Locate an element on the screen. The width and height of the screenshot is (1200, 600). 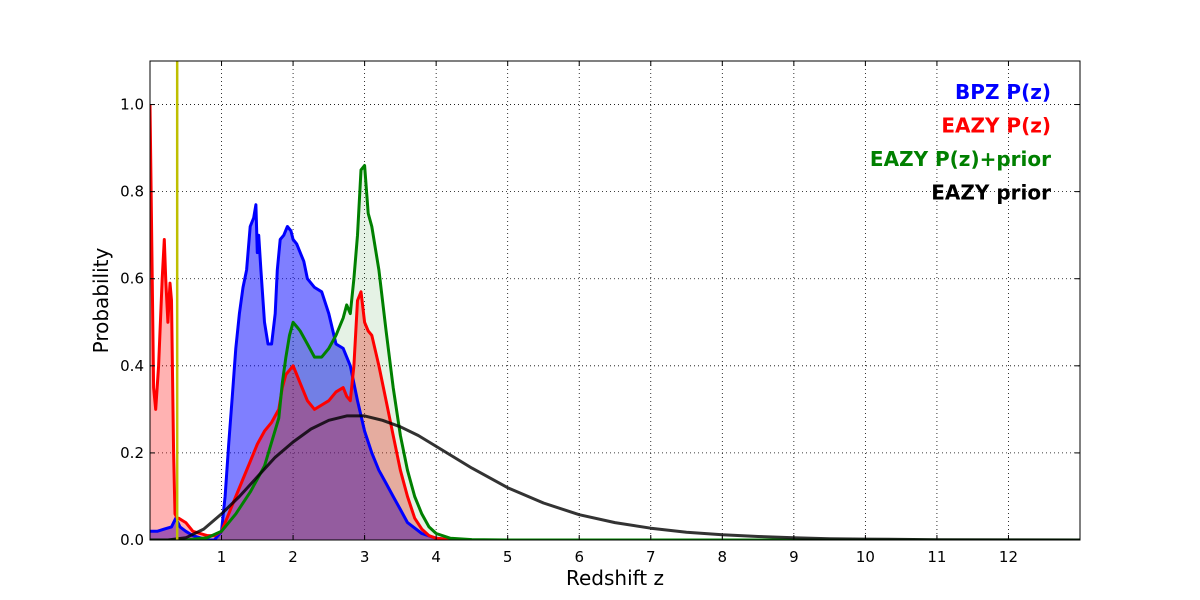
x-tick-label: 3 is located at coordinates (365, 557).